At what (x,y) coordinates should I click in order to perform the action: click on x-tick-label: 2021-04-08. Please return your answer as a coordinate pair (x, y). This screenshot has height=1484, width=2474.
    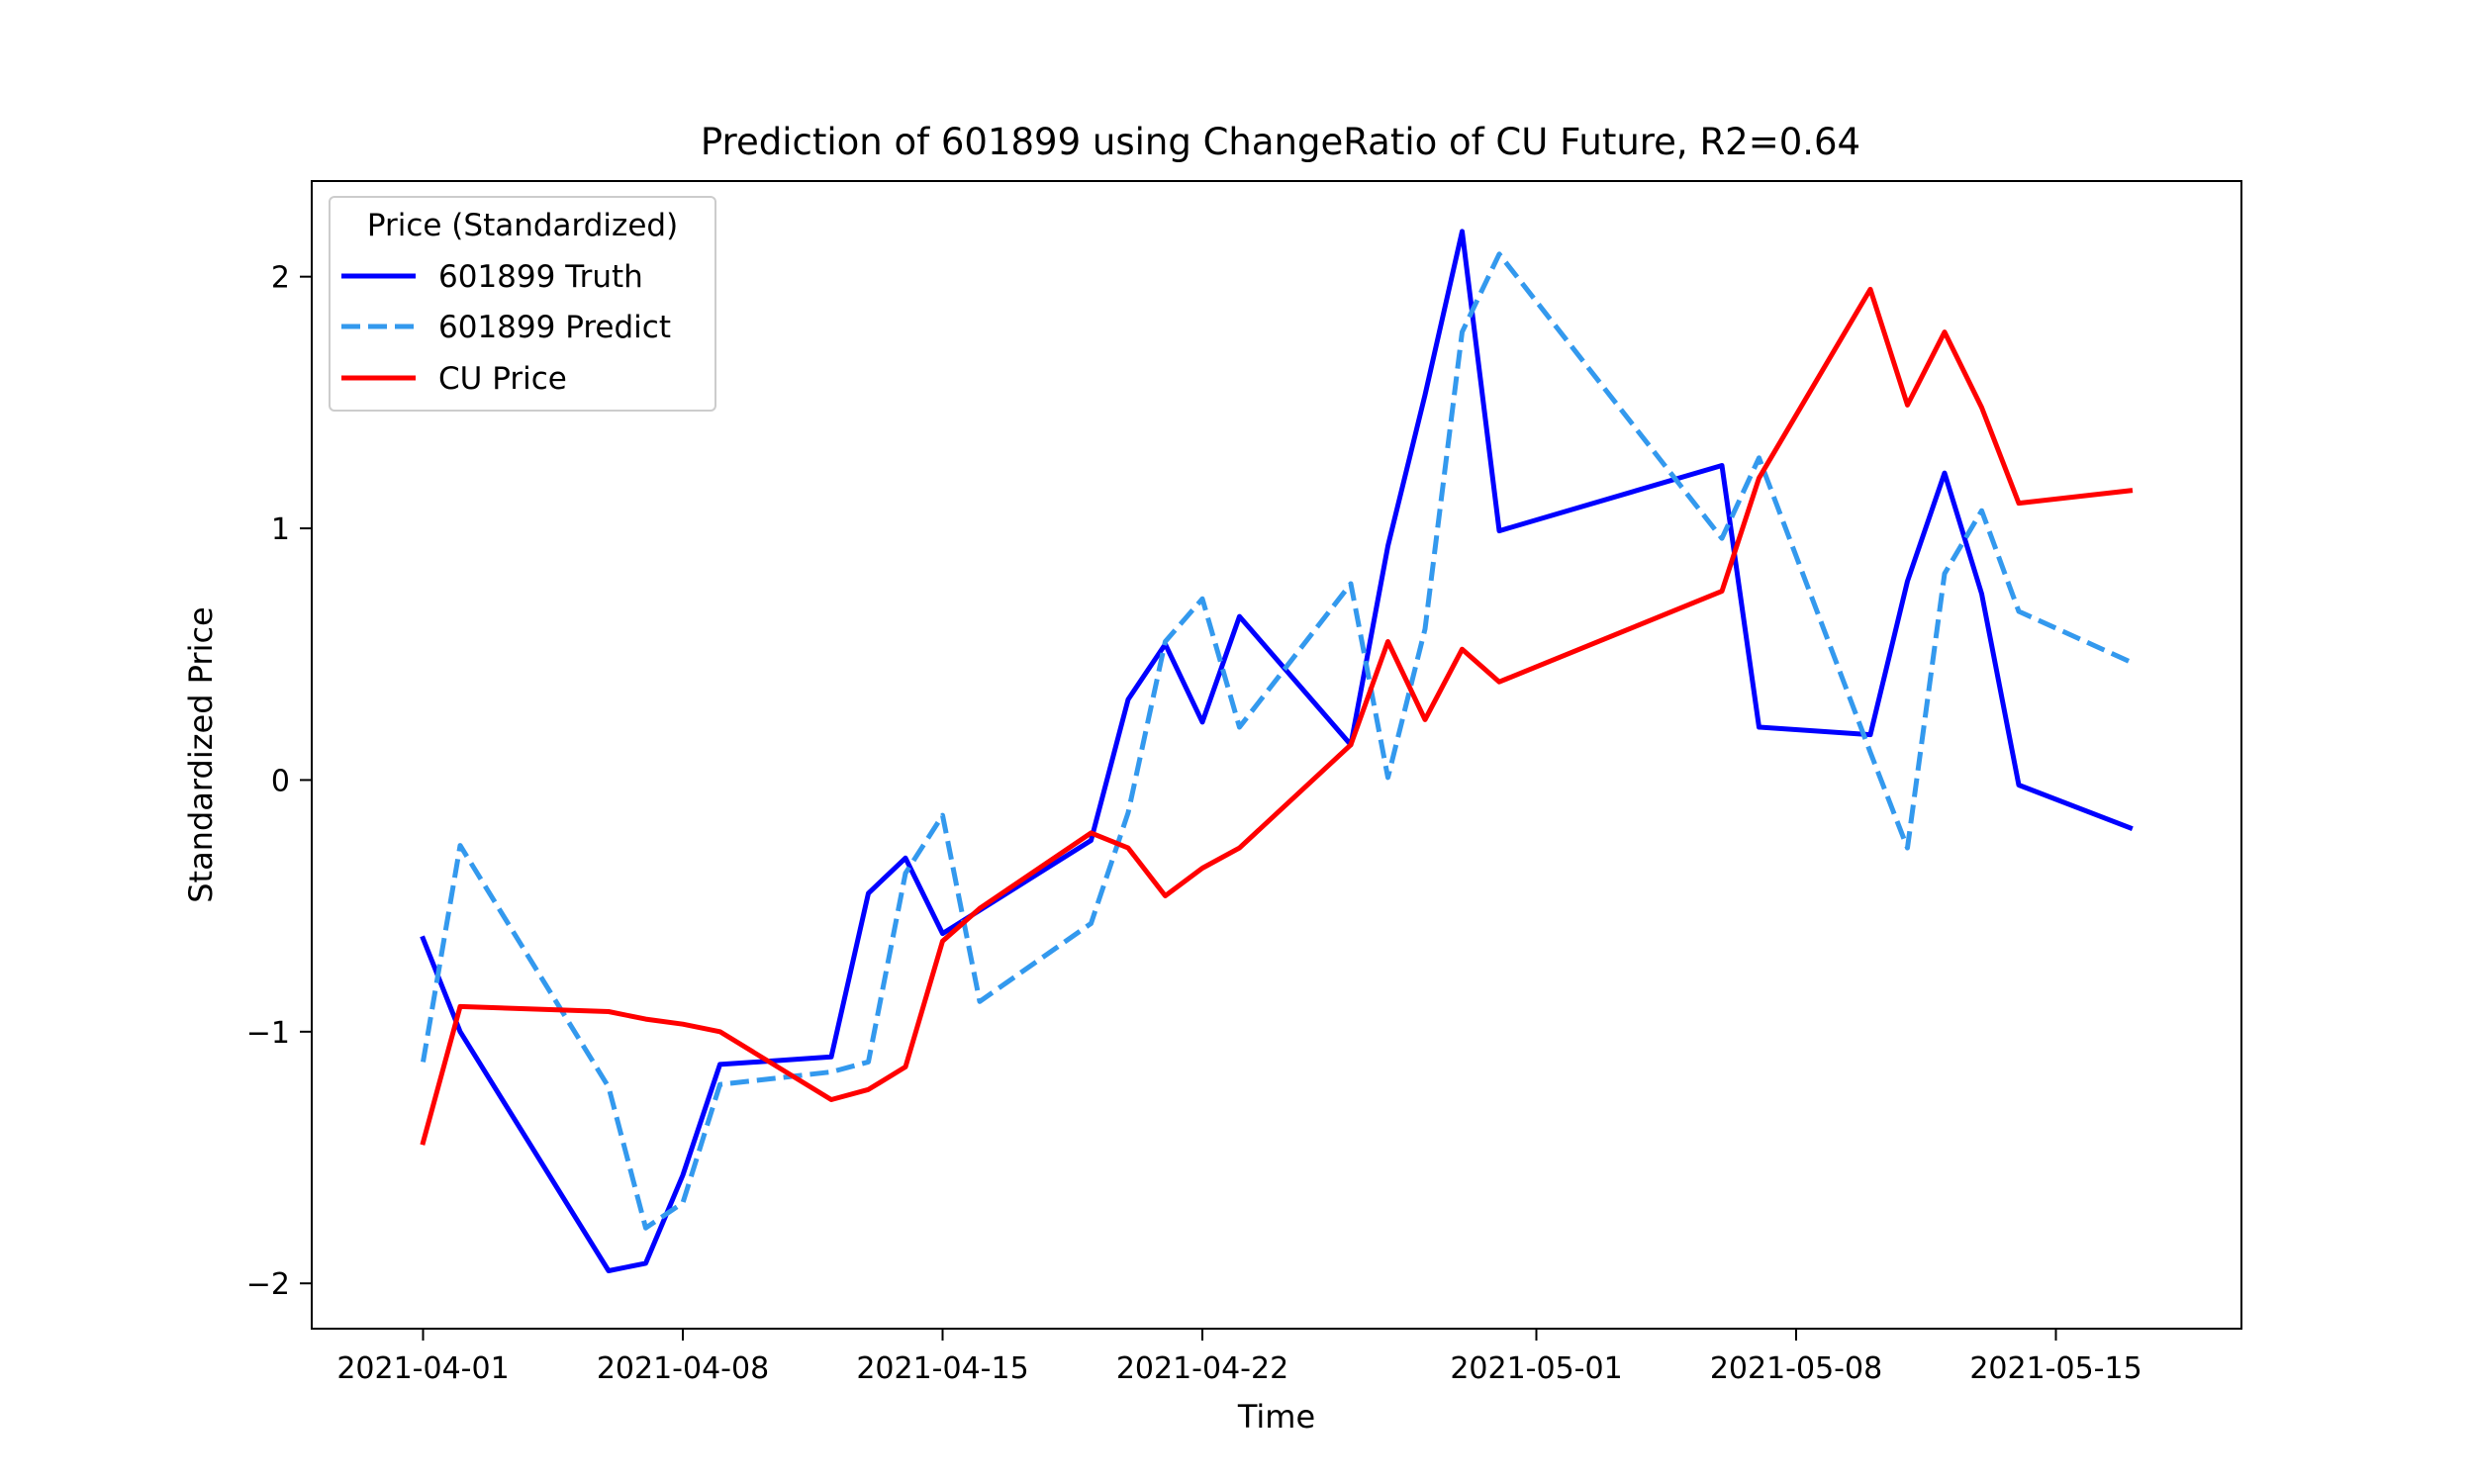
    Looking at the image, I should click on (683, 1368).